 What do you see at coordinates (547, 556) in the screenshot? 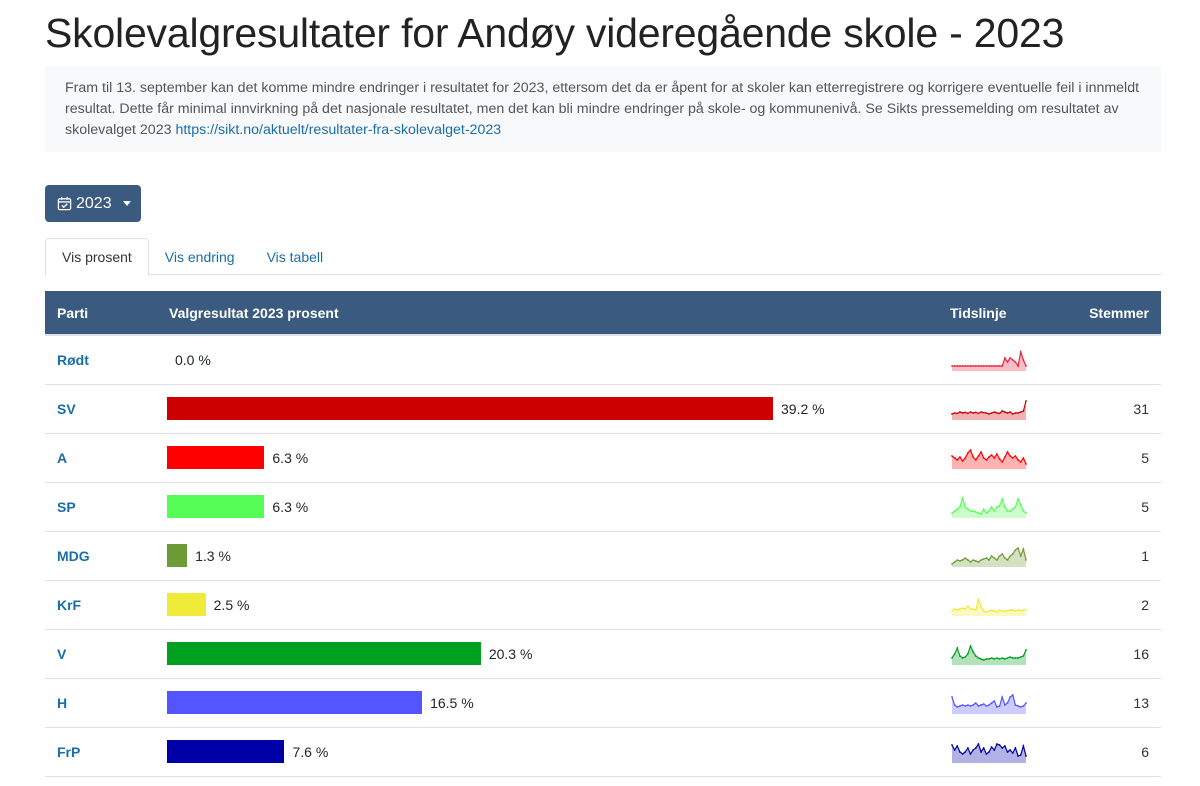
I see `result-bar-cell: 1.3 %` at bounding box center [547, 556].